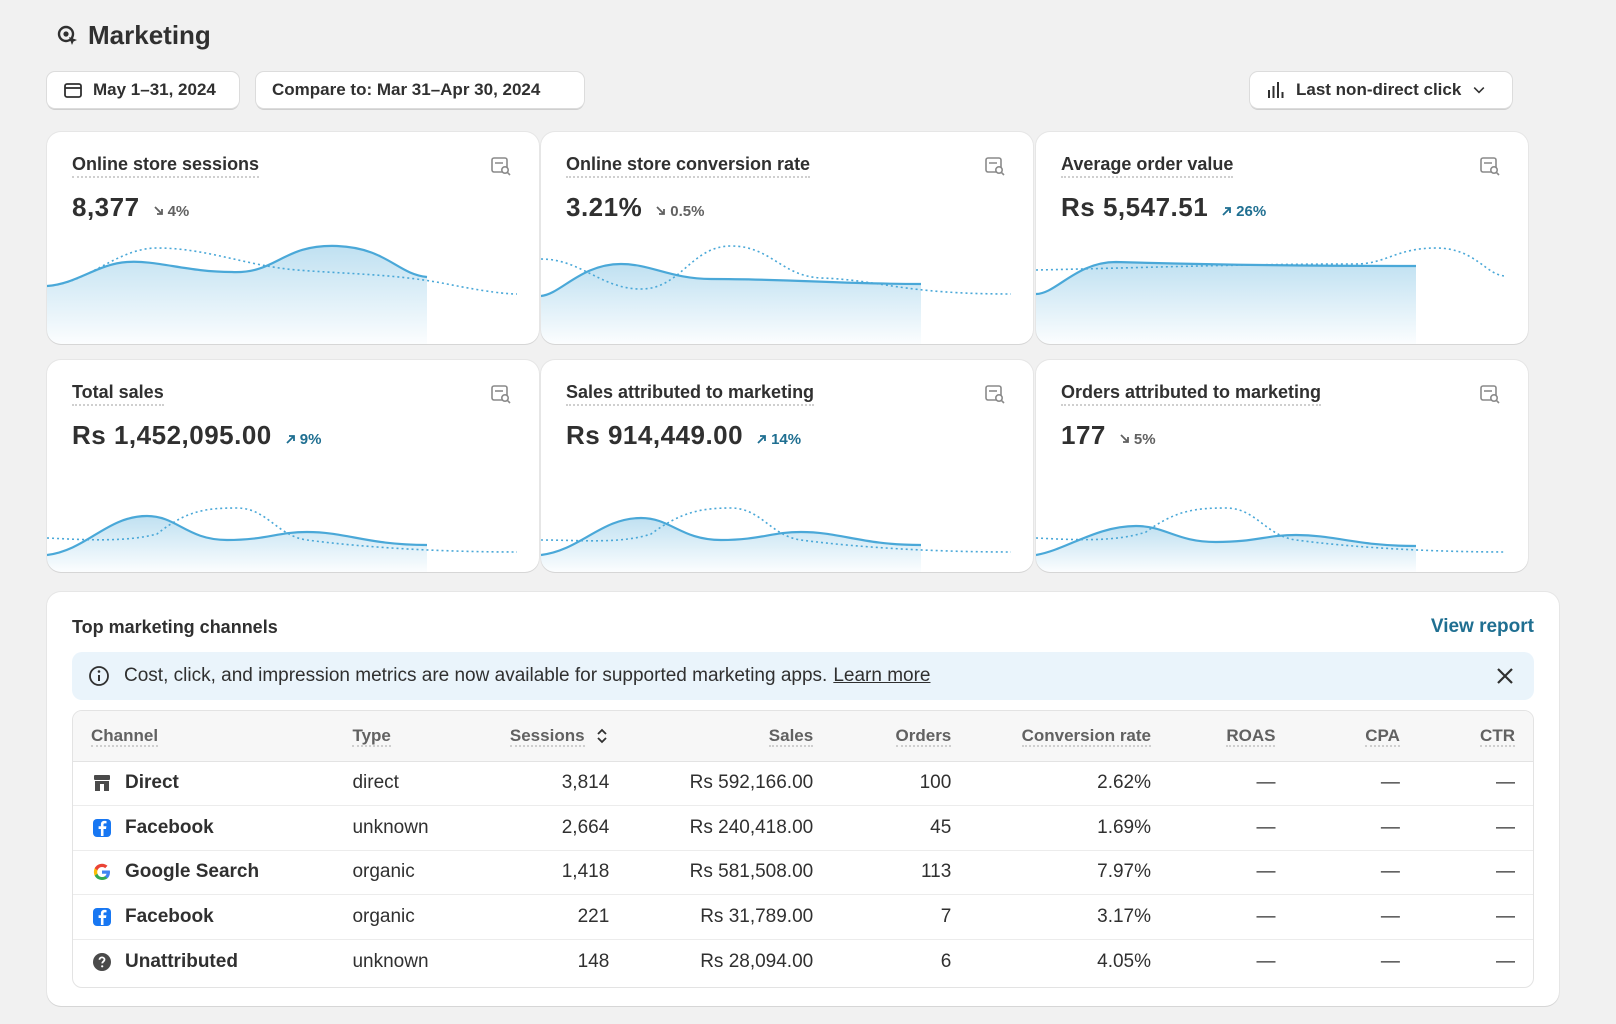  Describe the element at coordinates (203, 961) in the screenshot. I see `cell-channel: Unattributed` at that location.